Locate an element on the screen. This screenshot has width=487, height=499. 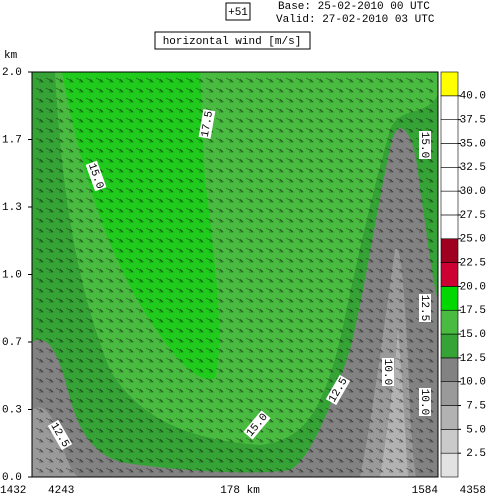
colorbar-tick-label: 15.0 is located at coordinates (473, 335).